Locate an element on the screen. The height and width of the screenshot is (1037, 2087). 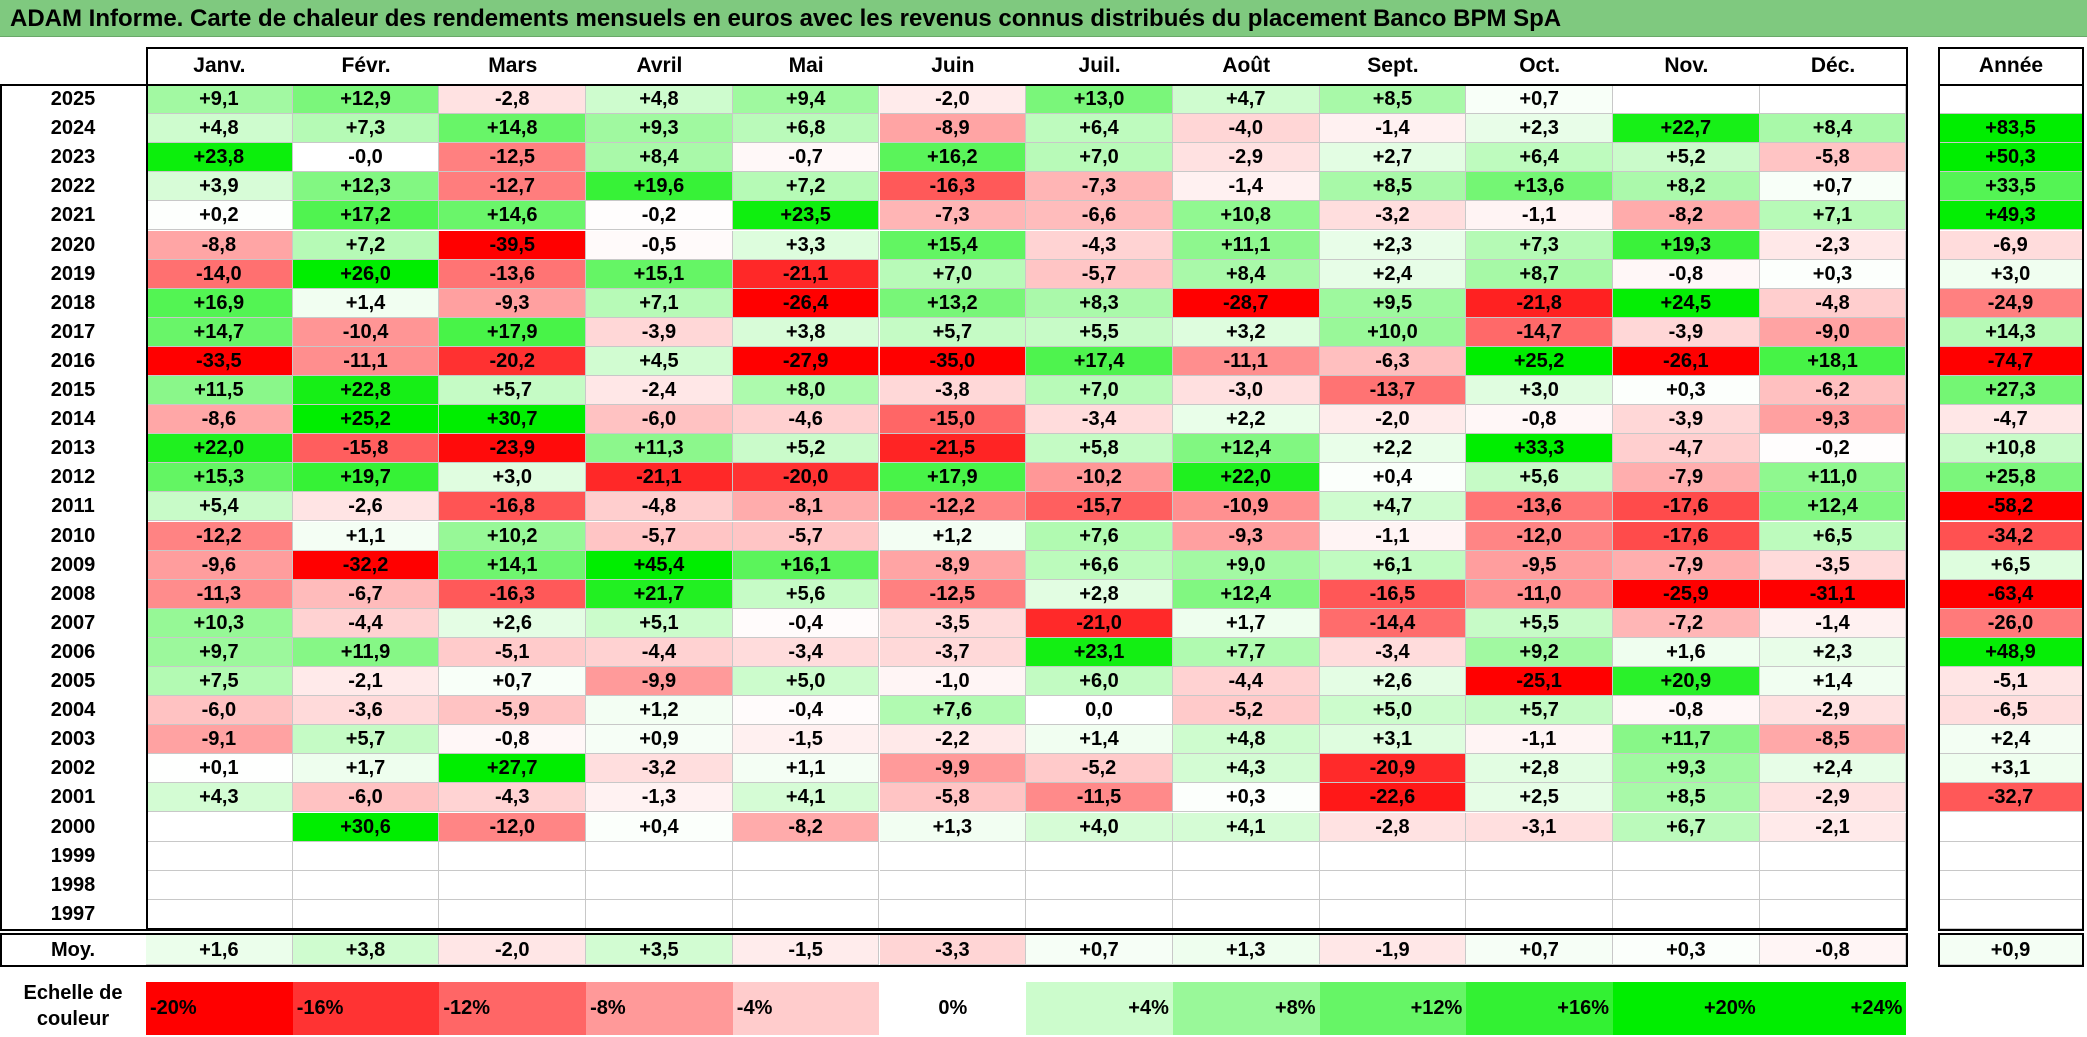
heatmap-cell: +6,6 is located at coordinates (1099, 565).